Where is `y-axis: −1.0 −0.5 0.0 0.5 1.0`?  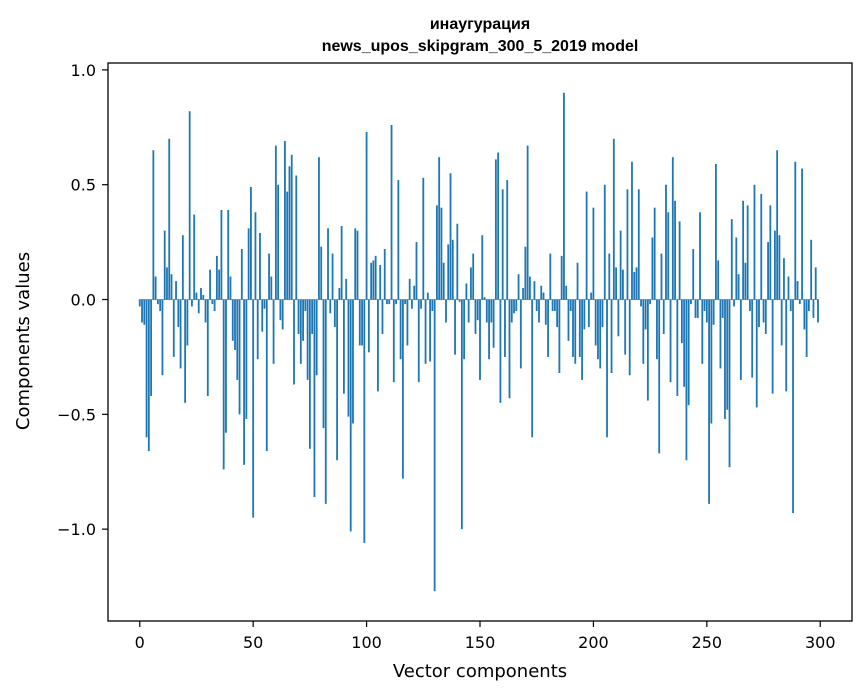
y-axis: −1.0 −0.5 0.0 0.5 1.0 is located at coordinates (82, 300).